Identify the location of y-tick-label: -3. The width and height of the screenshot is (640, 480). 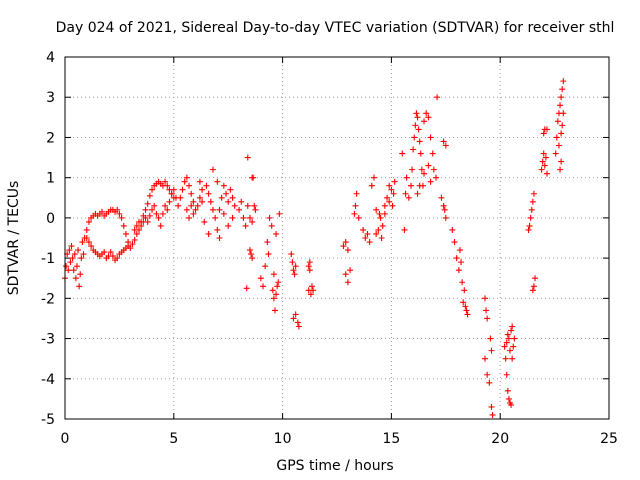
(48, 340).